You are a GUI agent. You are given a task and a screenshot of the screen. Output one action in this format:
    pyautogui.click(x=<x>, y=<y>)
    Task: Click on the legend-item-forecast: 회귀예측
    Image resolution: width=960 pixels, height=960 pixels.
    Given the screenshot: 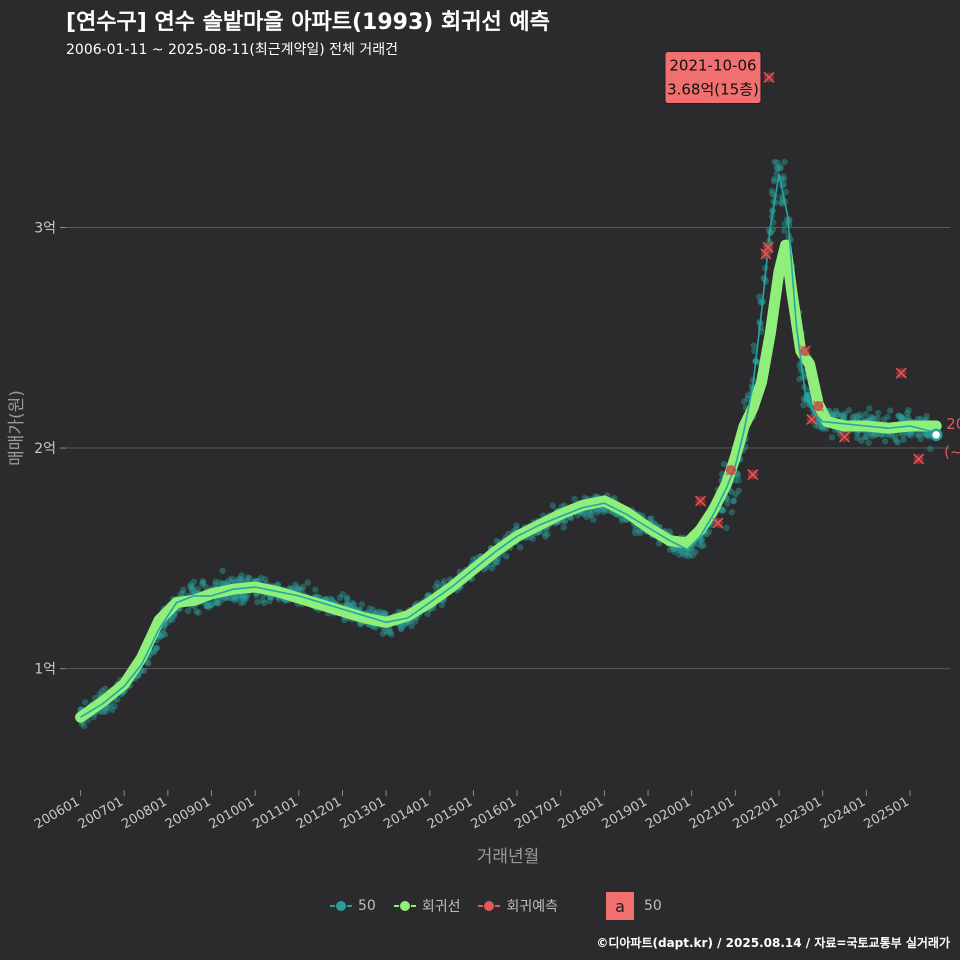 What is the action you would take?
    pyautogui.click(x=518, y=906)
    